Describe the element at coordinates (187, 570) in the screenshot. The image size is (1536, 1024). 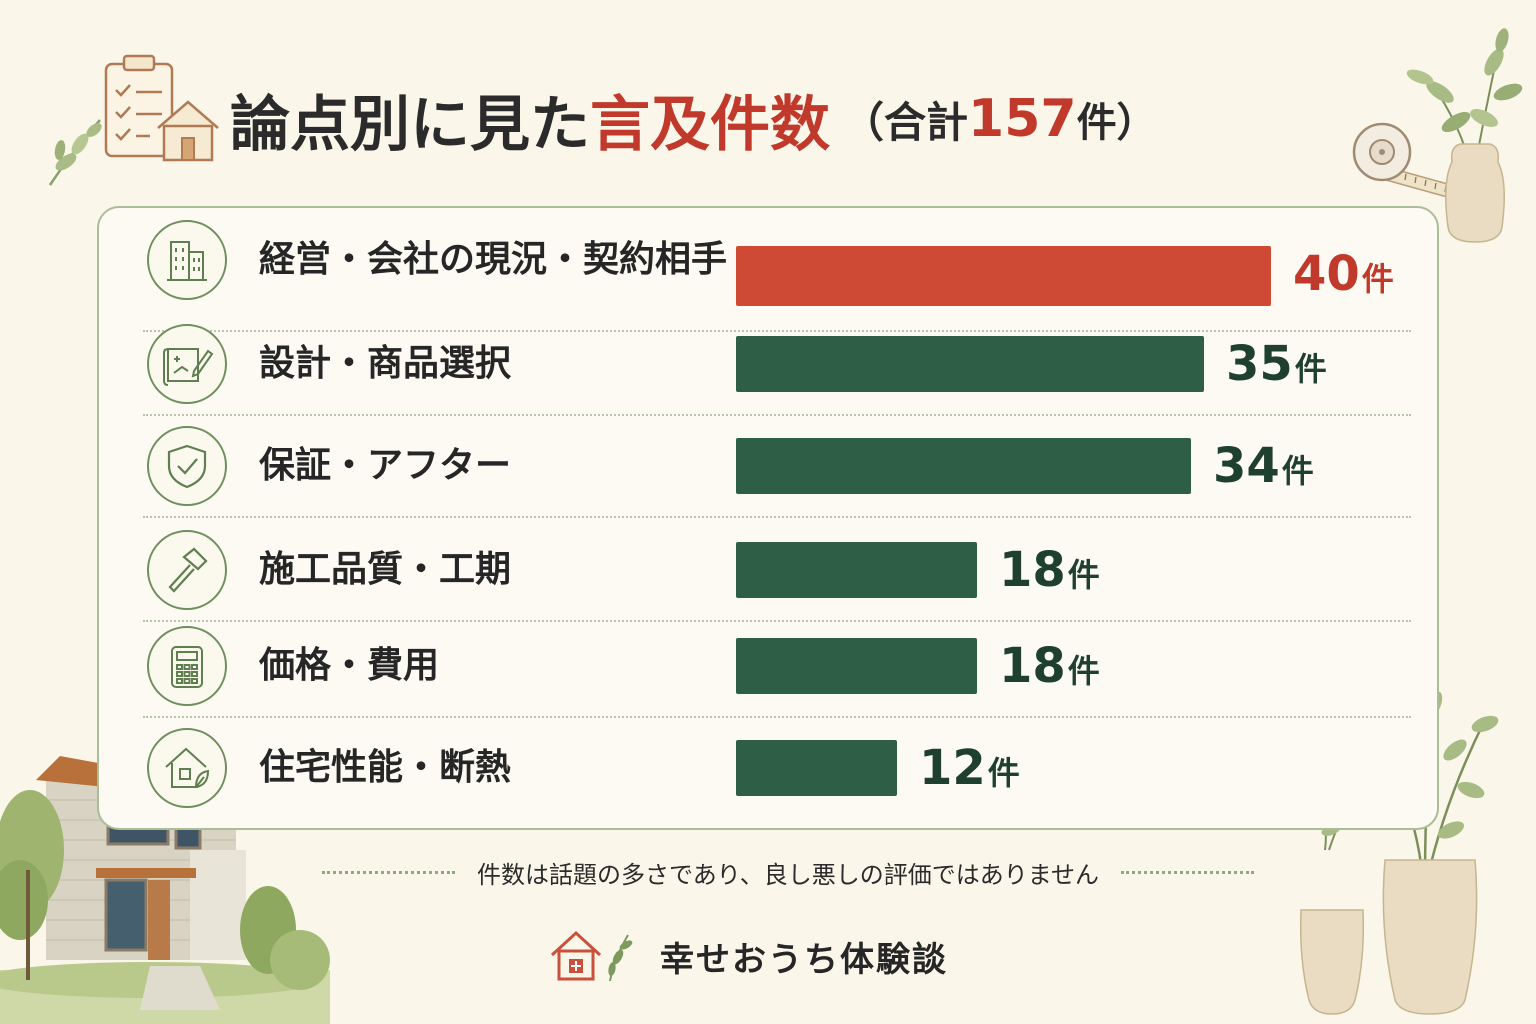
I see `hammer-icon` at that location.